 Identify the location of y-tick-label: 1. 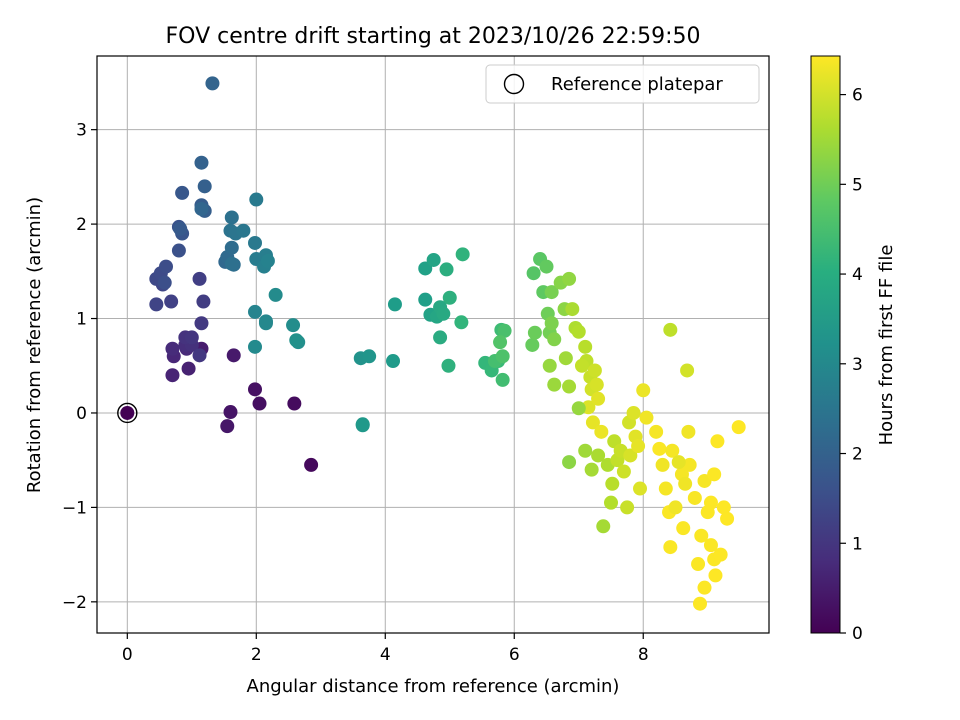
(81, 320).